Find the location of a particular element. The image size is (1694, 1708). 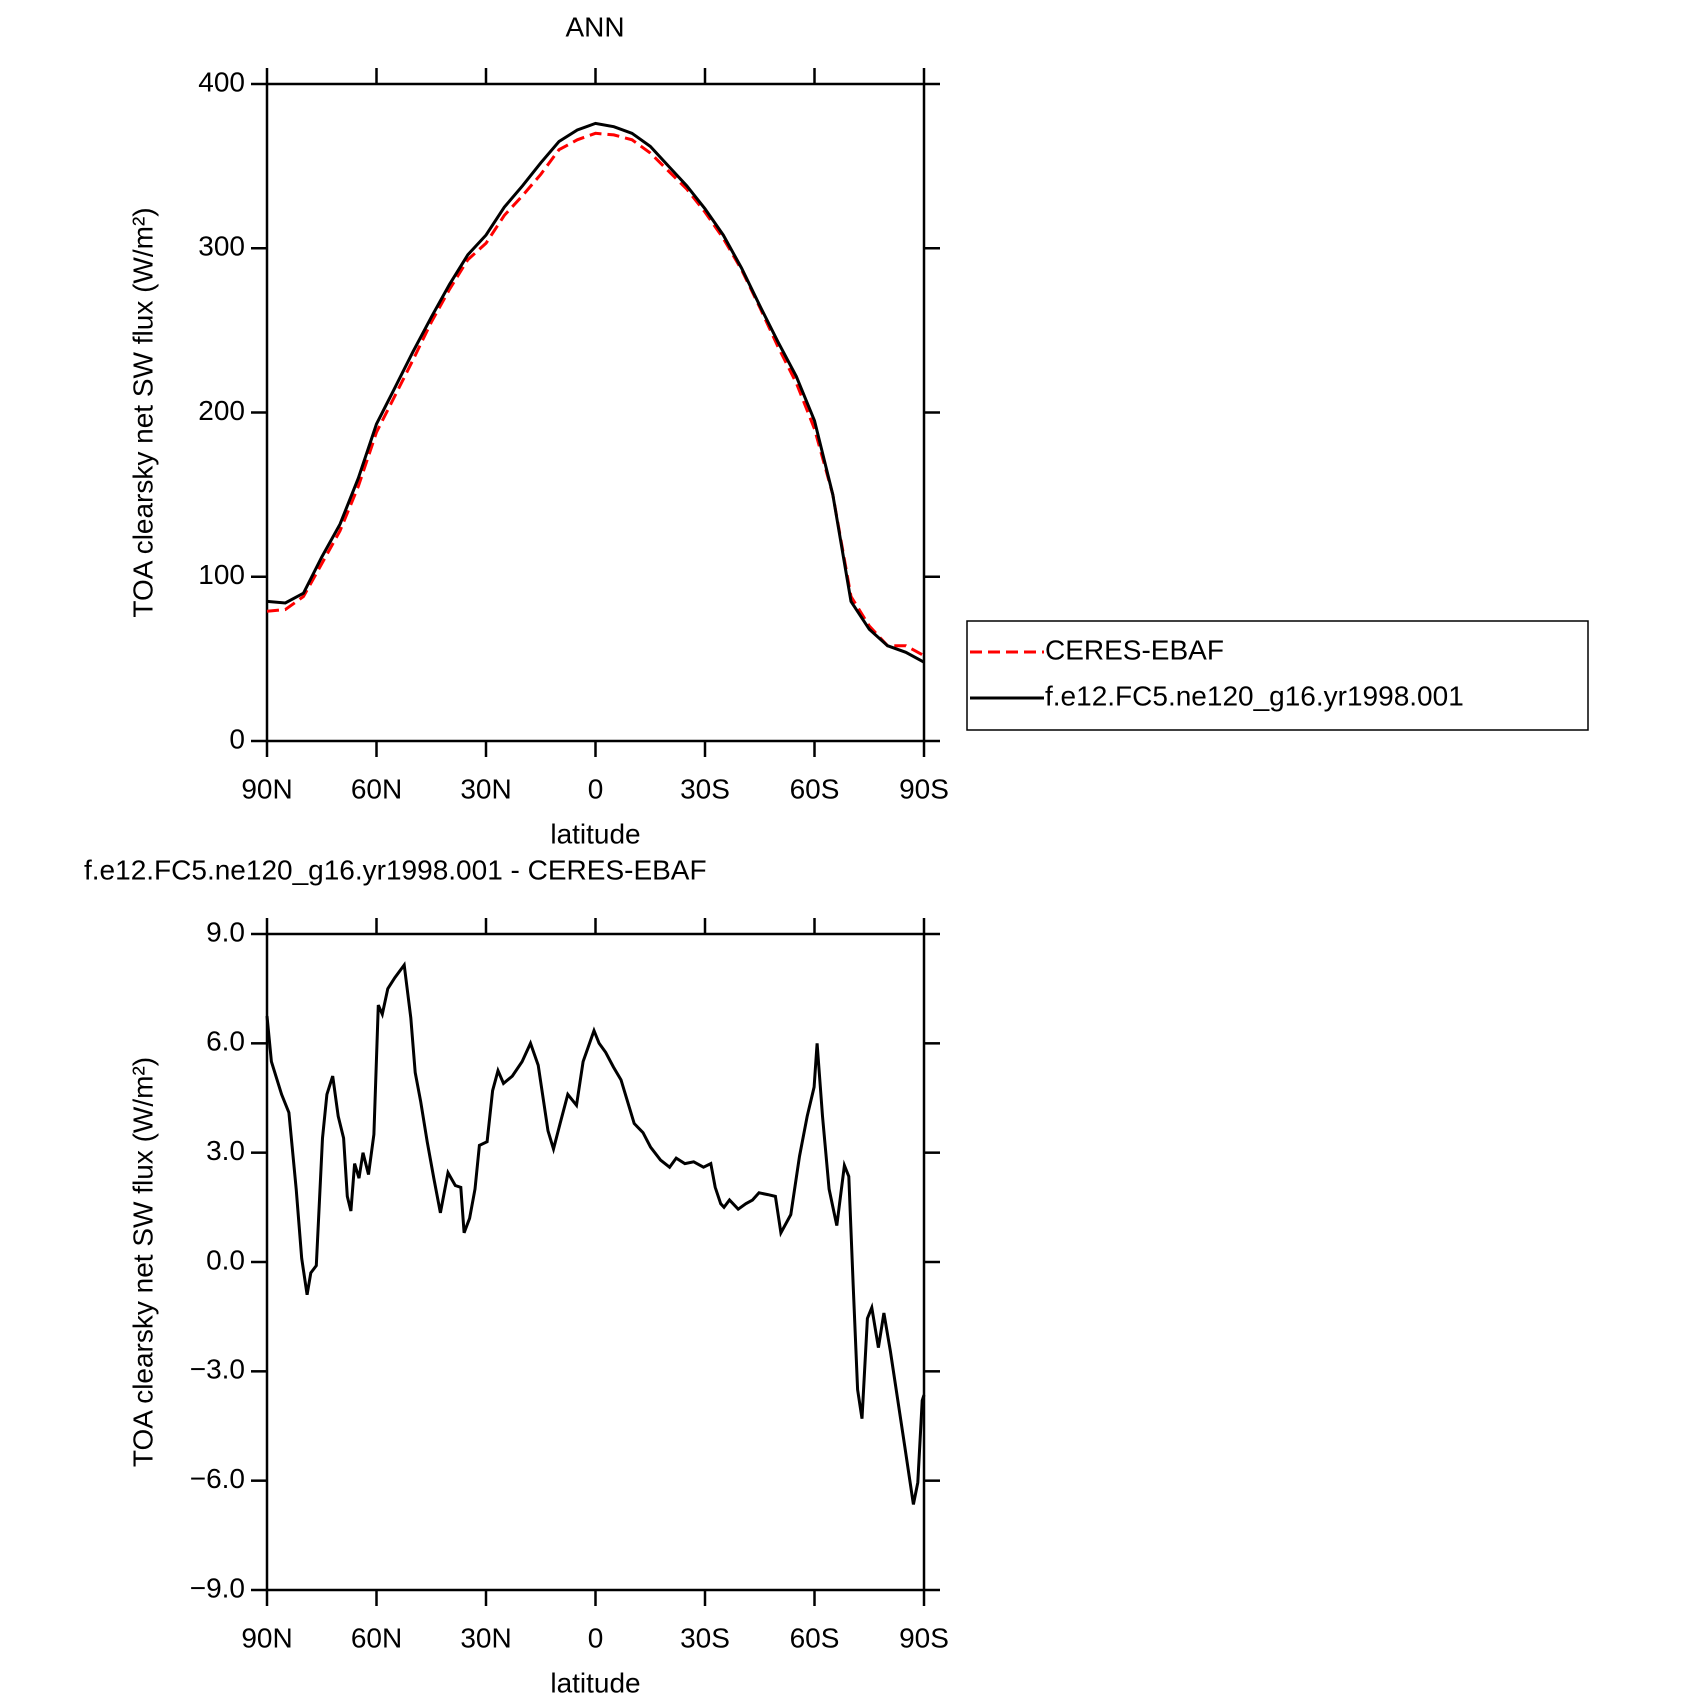

y-tick-label: 100 is located at coordinates (221, 574).